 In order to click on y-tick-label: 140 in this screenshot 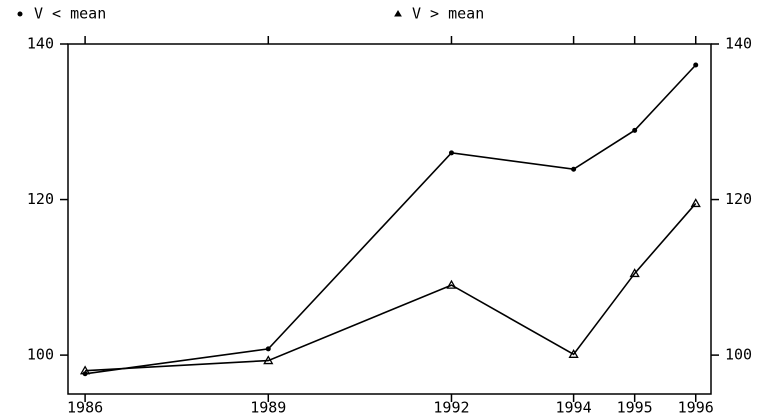, I will do `click(40, 44)`.